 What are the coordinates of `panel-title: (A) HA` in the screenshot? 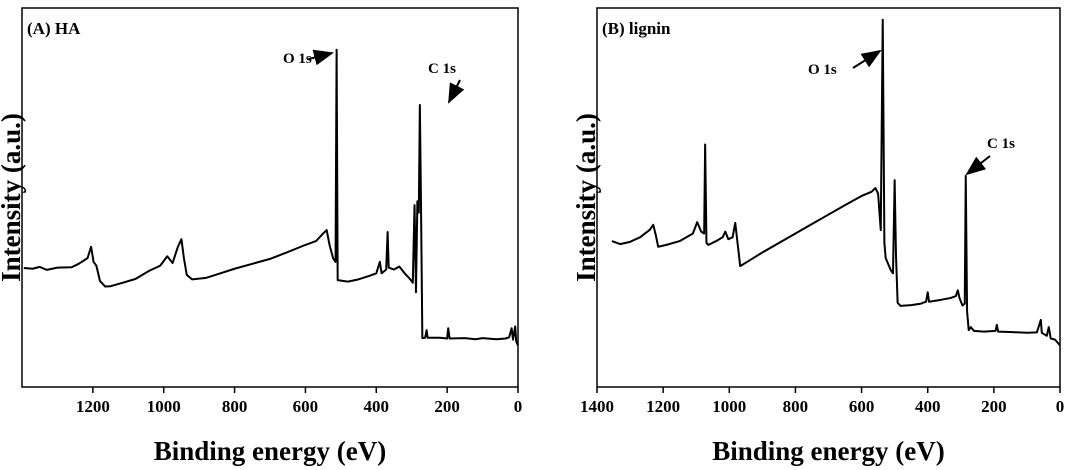 It's located at (54, 28).